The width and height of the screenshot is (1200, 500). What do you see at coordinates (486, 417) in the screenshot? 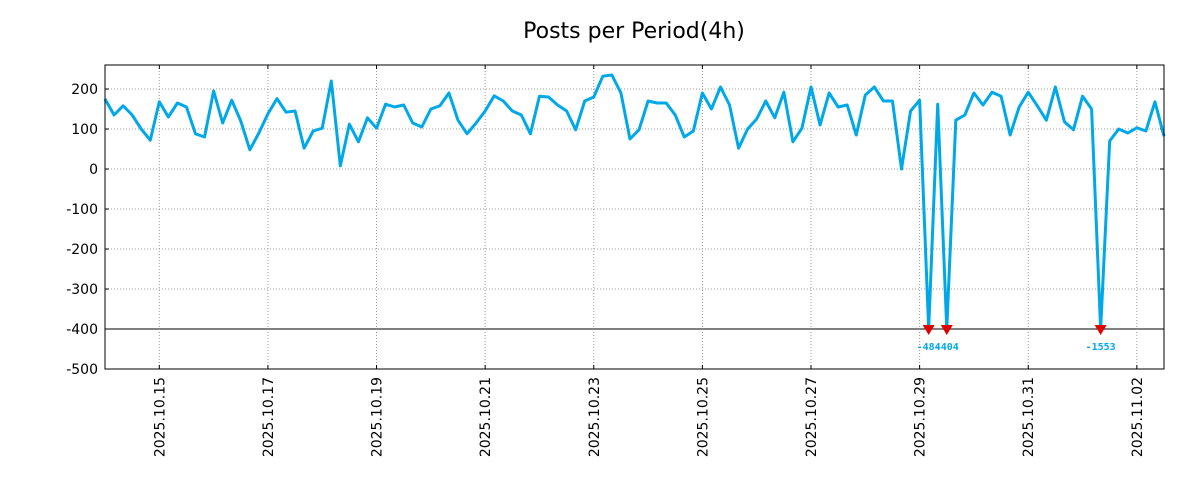
I see `x-tick-label: 2025.10.21` at bounding box center [486, 417].